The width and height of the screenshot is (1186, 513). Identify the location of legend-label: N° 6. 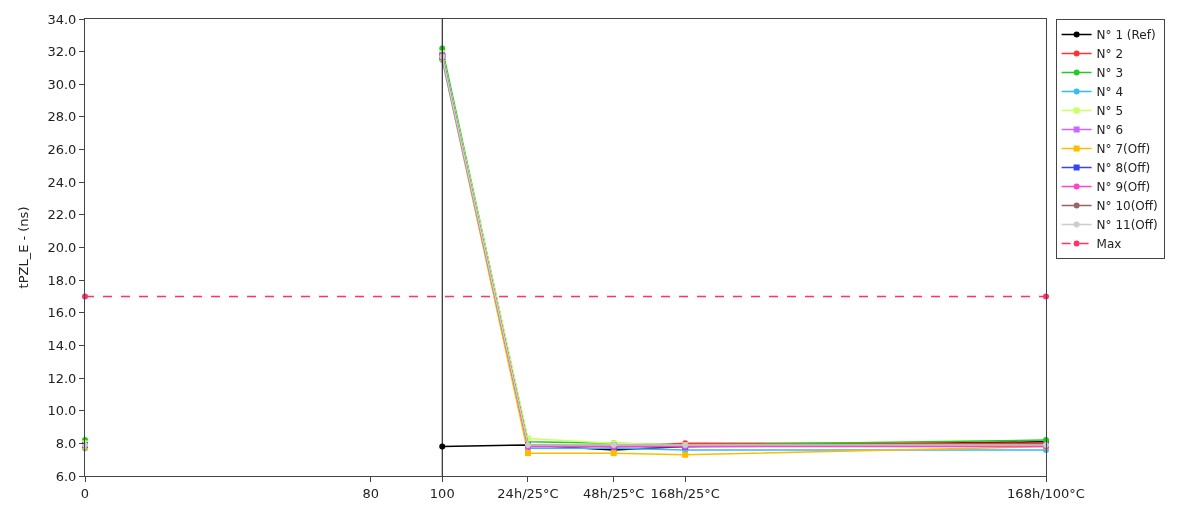
(1110, 130).